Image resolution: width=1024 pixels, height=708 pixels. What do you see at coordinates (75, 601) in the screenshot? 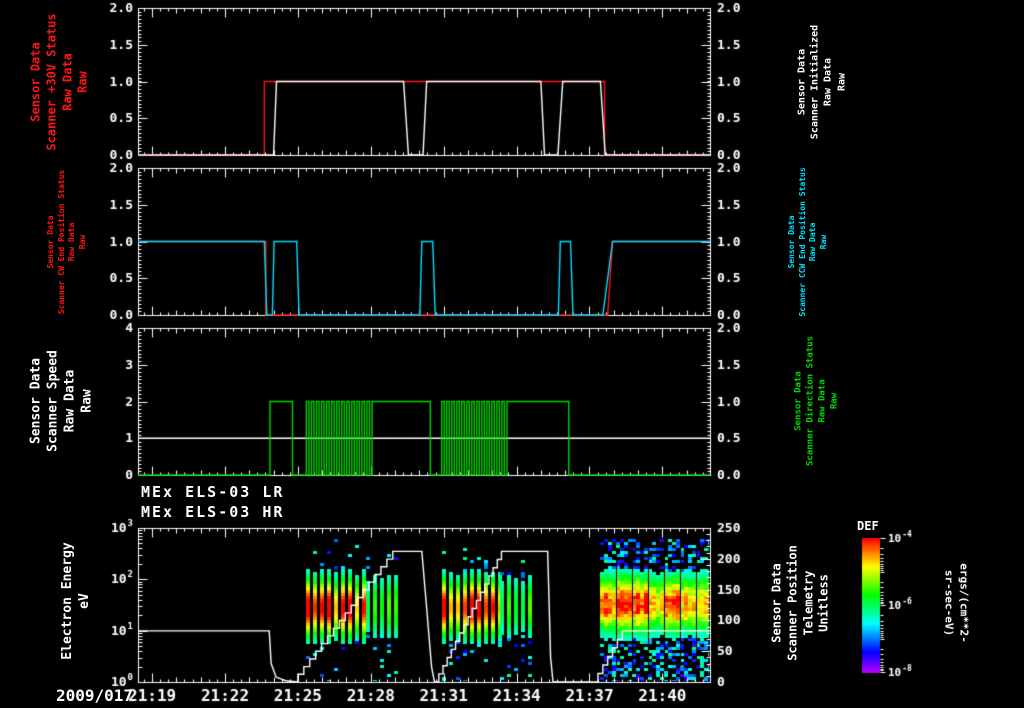
I see `panel4-left-axis-title: Electron Energy eV` at bounding box center [75, 601].